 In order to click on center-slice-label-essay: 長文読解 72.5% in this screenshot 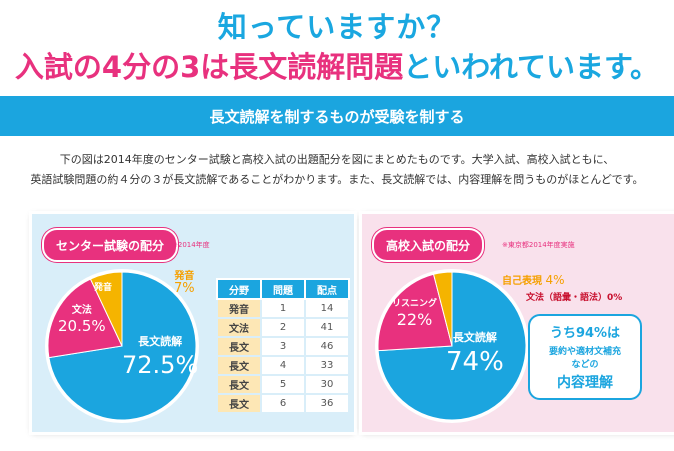, I will do `click(160, 356)`.